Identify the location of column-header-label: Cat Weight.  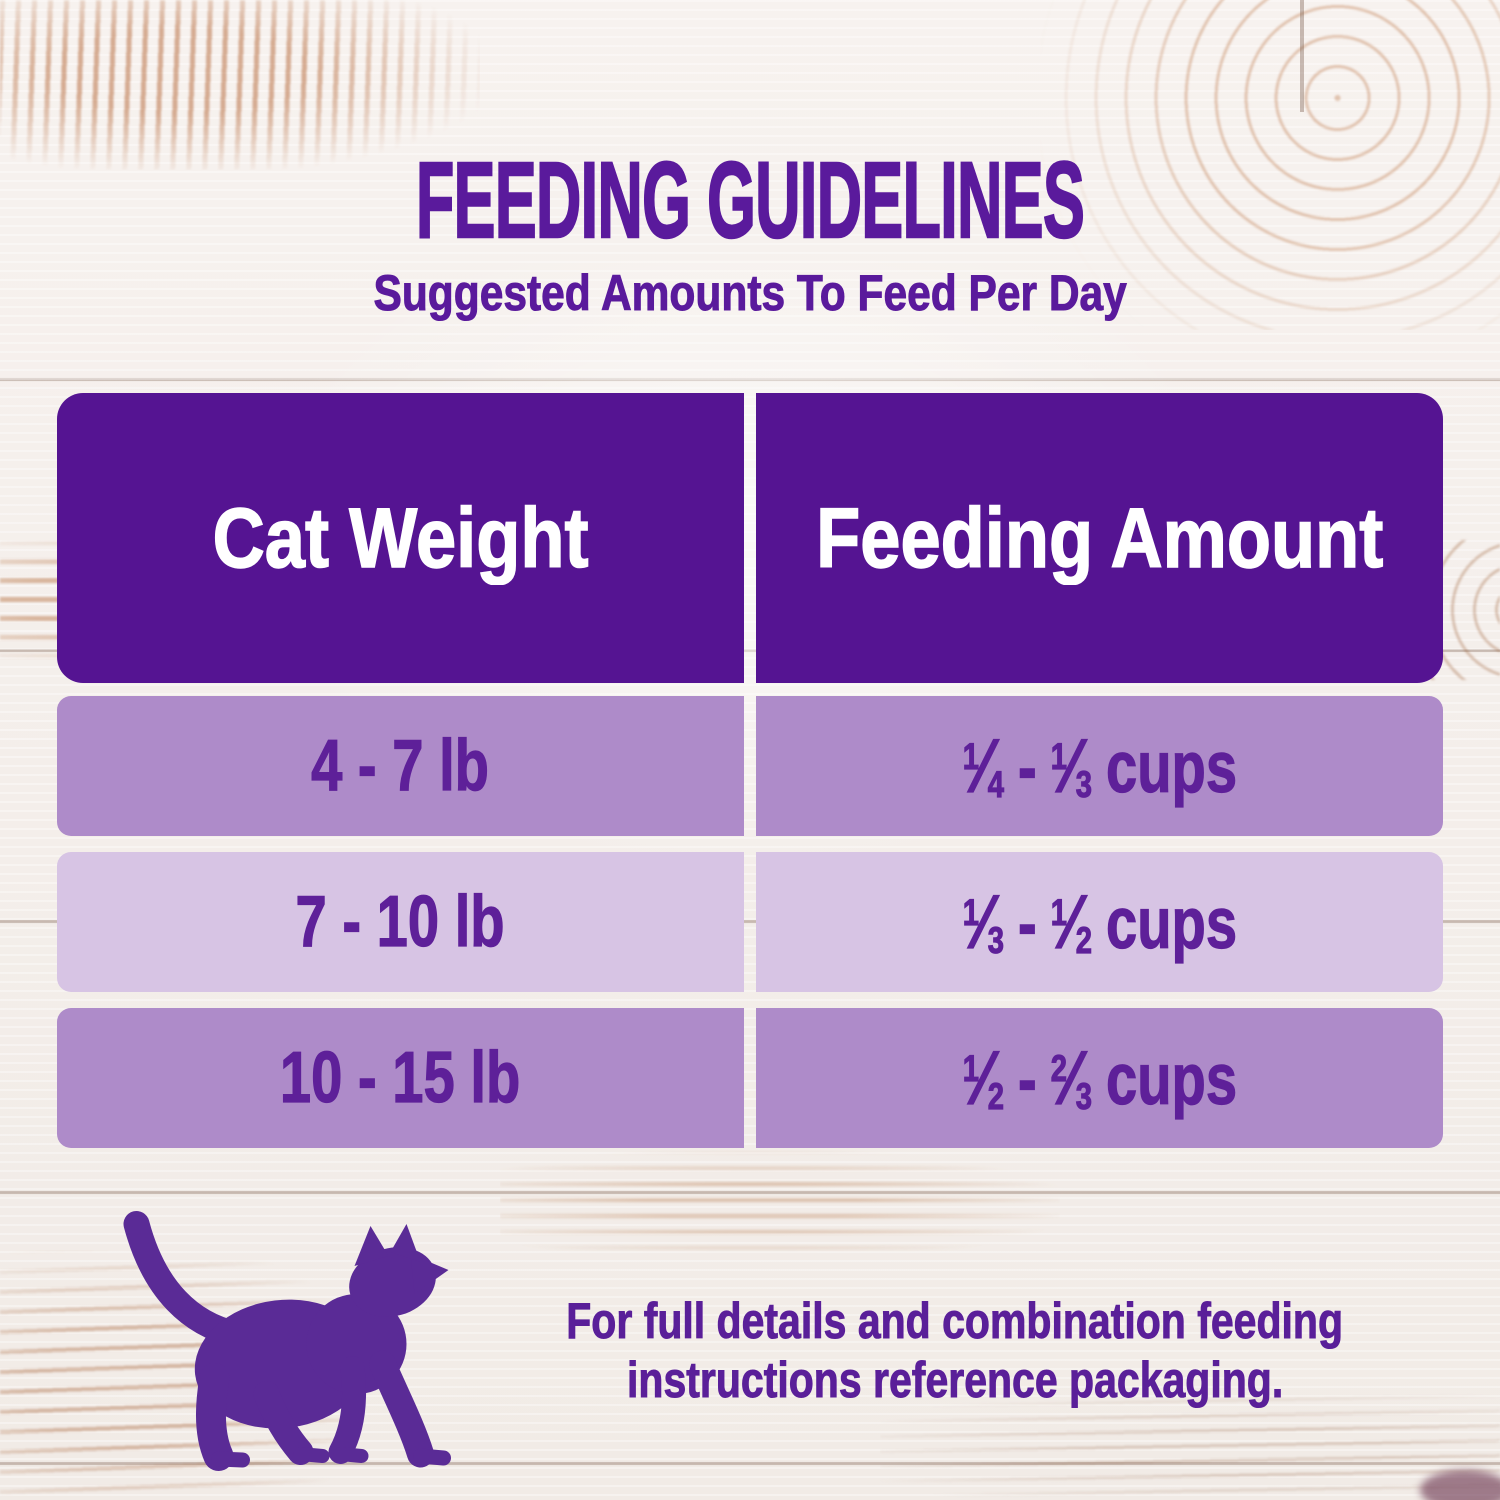
(400, 538).